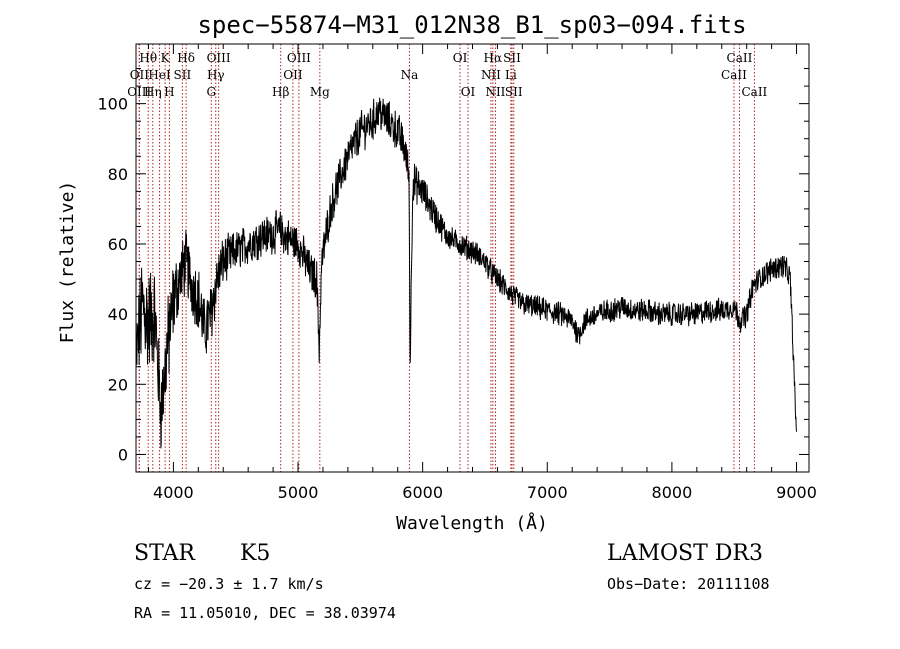 This screenshot has width=900, height=649. Describe the element at coordinates (216, 75) in the screenshot. I see `spectral-line-label: Hγ` at that location.